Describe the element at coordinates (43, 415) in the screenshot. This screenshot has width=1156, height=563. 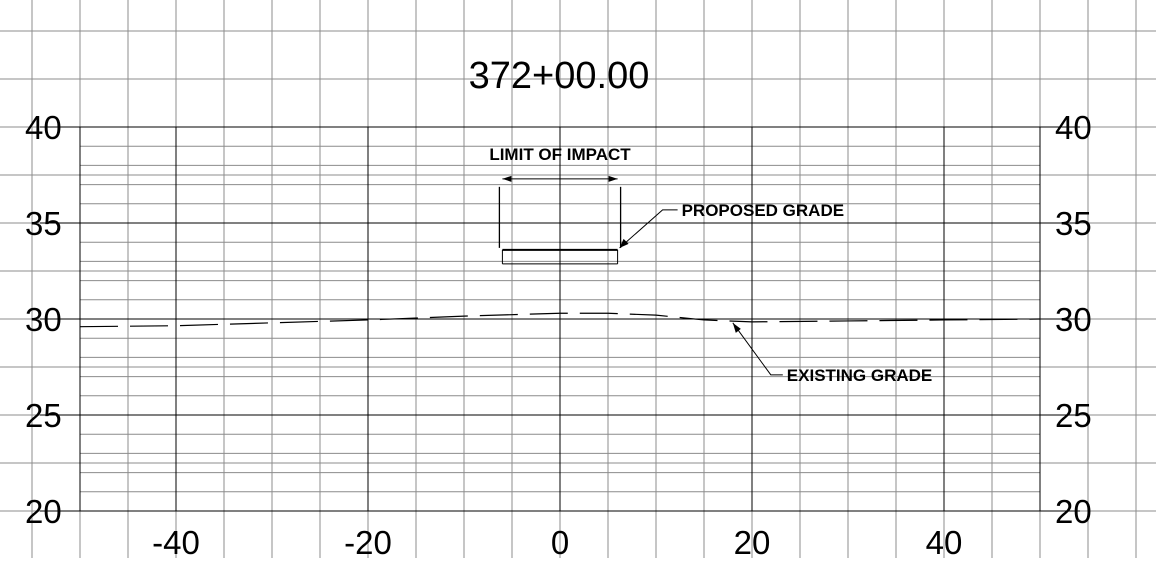
I see `y-tick-label-left: 25` at that location.